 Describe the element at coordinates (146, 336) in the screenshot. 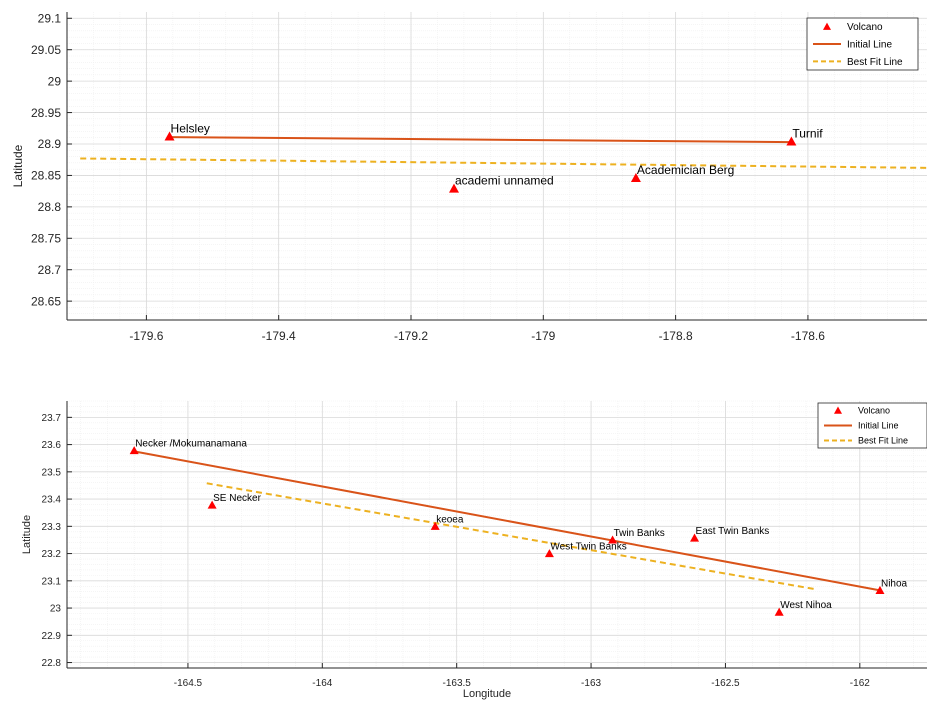

I see `x-tick-label: -179.6` at that location.